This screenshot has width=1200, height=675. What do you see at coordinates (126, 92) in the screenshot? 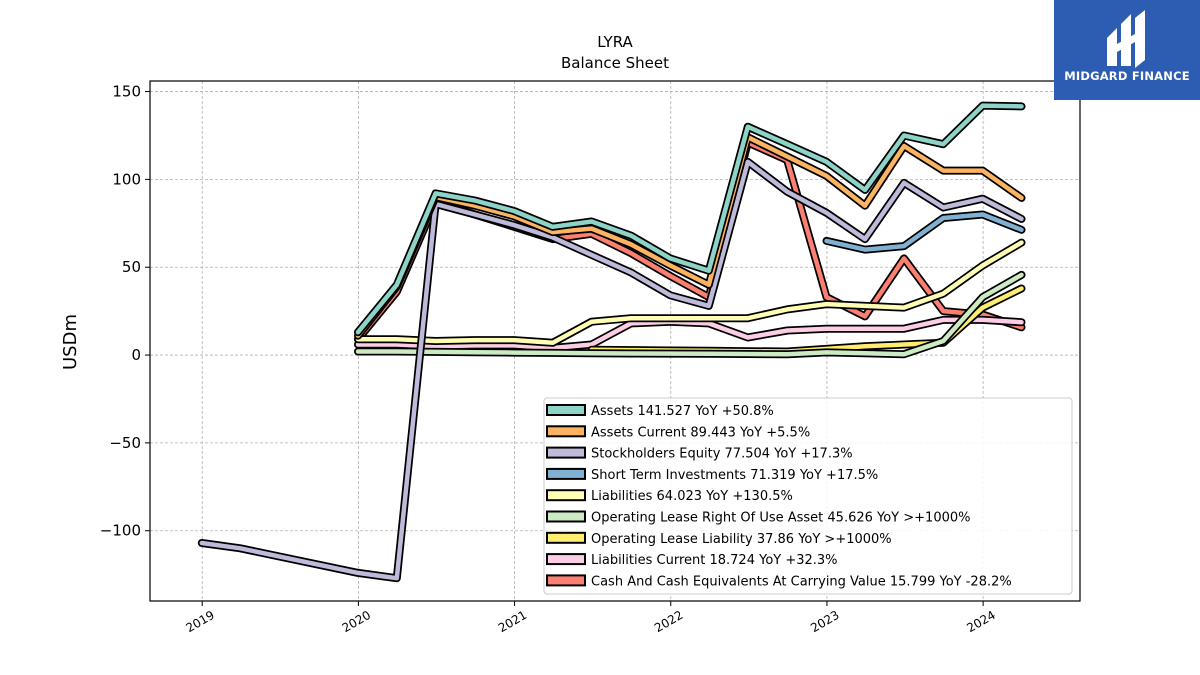
I see `y-tick-label: 150` at bounding box center [126, 92].